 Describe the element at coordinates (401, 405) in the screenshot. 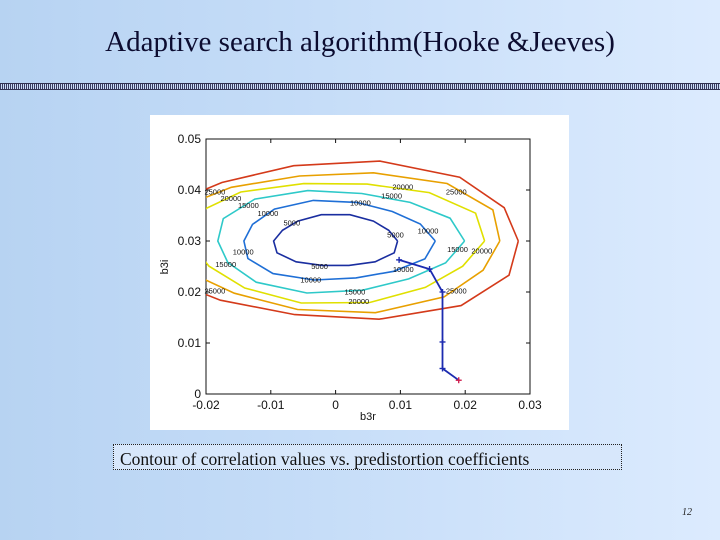

I see `x-tick-label: 0.01` at that location.